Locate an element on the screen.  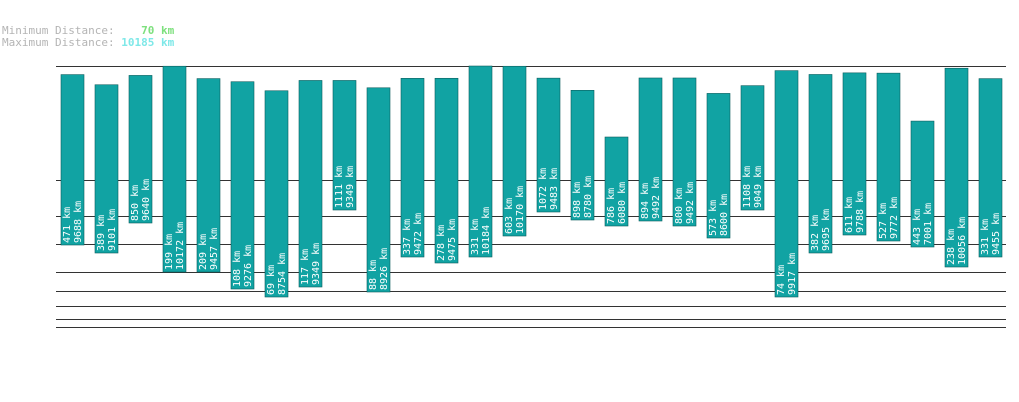
bar-column: 331 km 9455 km is located at coordinates (990, 168).